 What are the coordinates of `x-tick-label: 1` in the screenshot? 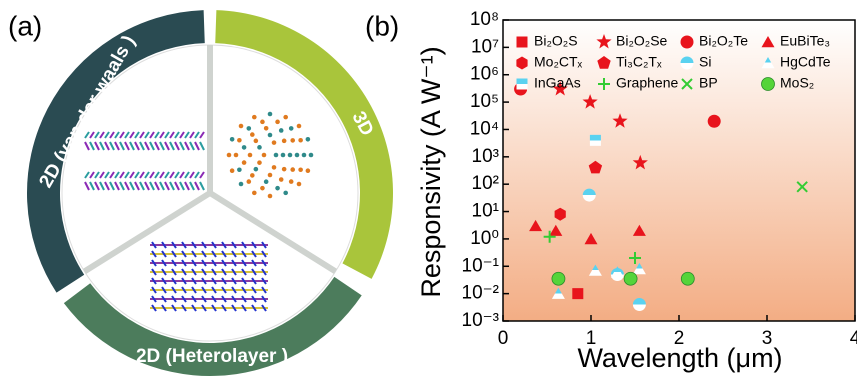 It's located at (591, 338).